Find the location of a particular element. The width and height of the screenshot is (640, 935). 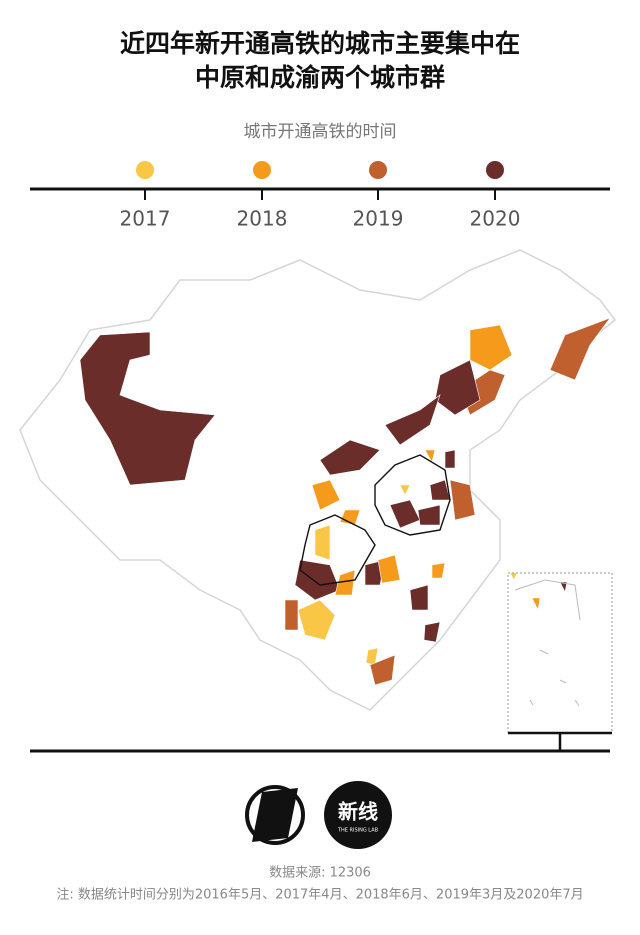

chengyu-outline is located at coordinates (337, 550).